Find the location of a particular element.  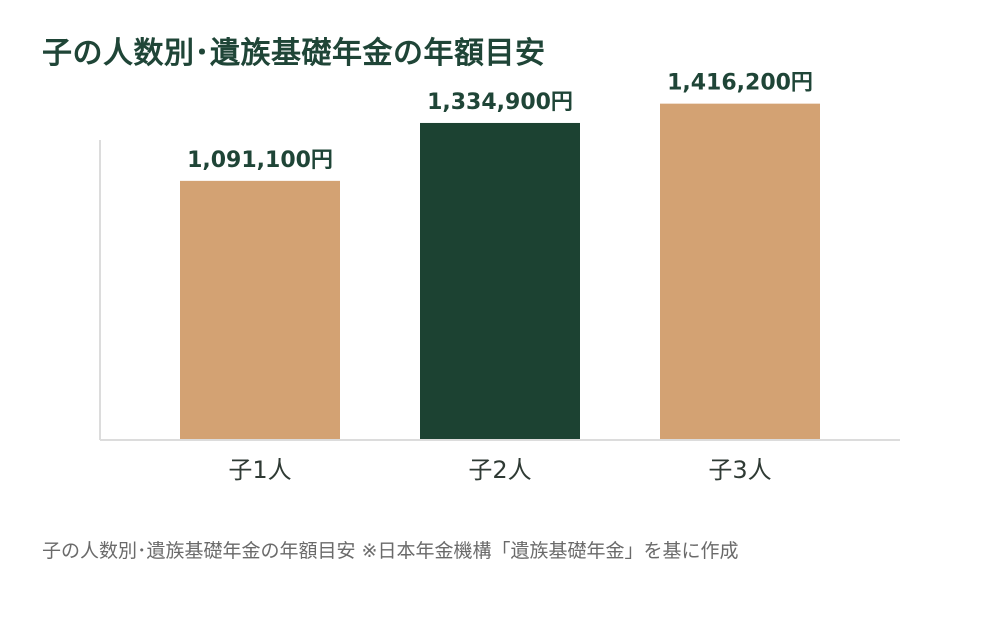

source-caption: 子の人数別･遺族基礎年金の年額目安 ※日本年金機構「遺族基礎年金」を基に作成 is located at coordinates (390, 551).